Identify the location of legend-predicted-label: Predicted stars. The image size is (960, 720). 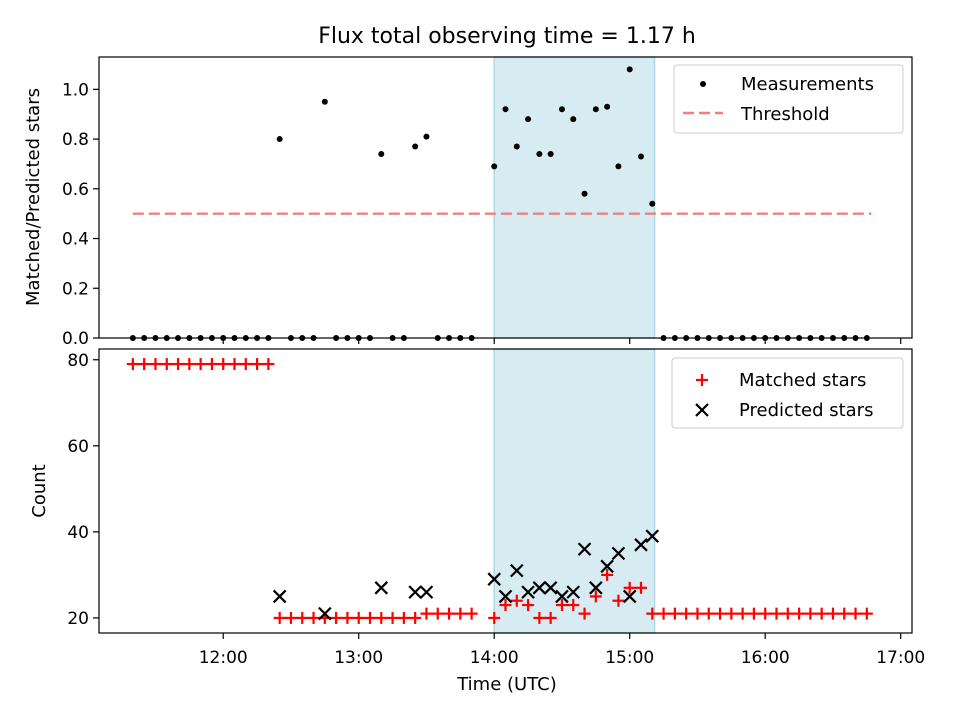
(806, 410).